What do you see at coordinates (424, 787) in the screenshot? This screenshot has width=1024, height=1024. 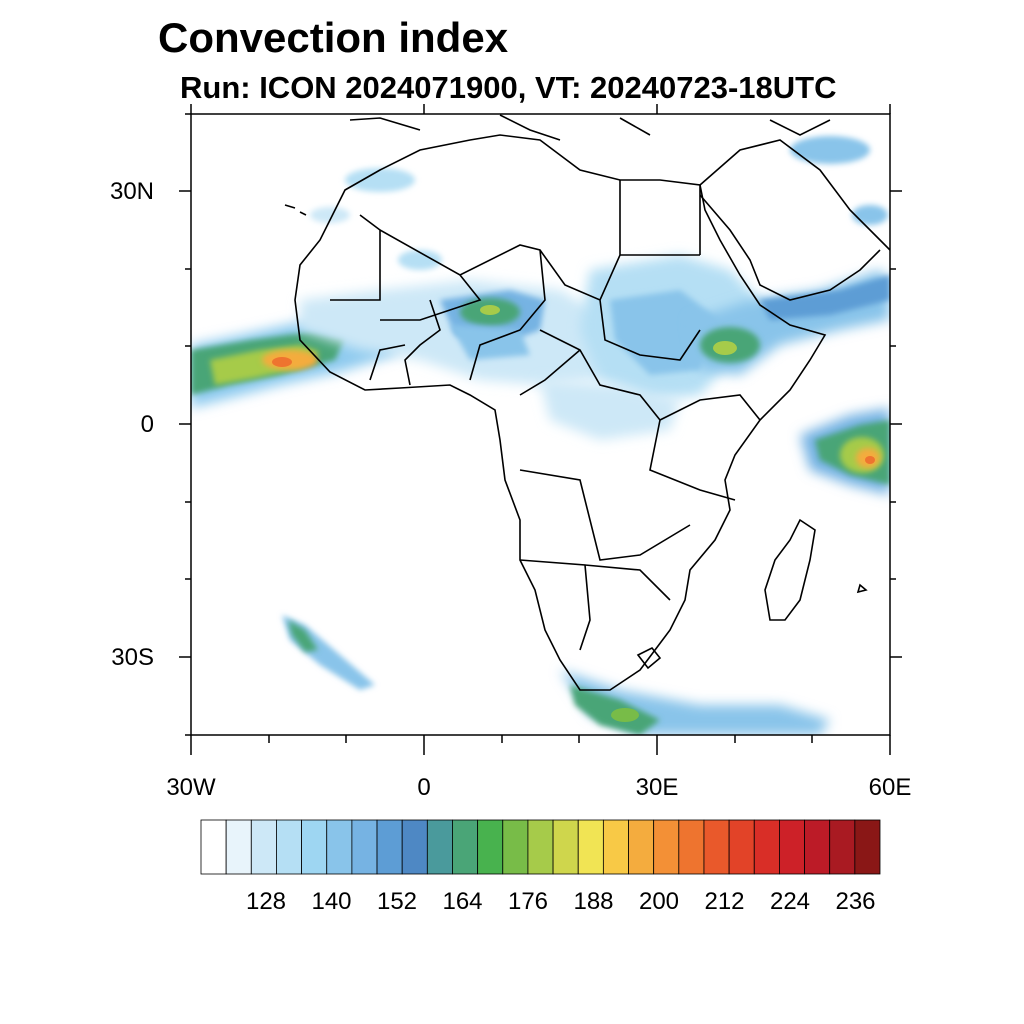 I see `lon-label-0: 0` at bounding box center [424, 787].